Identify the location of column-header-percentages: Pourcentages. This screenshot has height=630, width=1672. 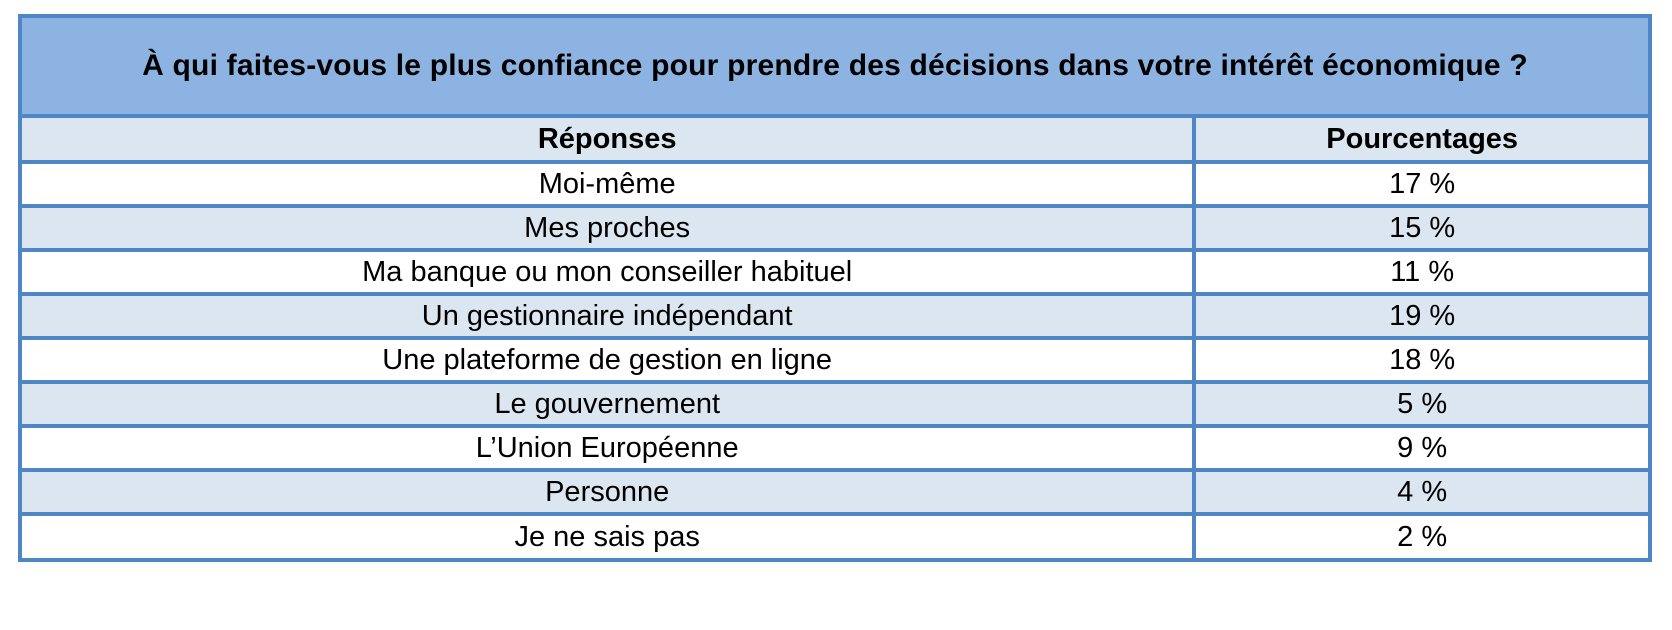
(1420, 141).